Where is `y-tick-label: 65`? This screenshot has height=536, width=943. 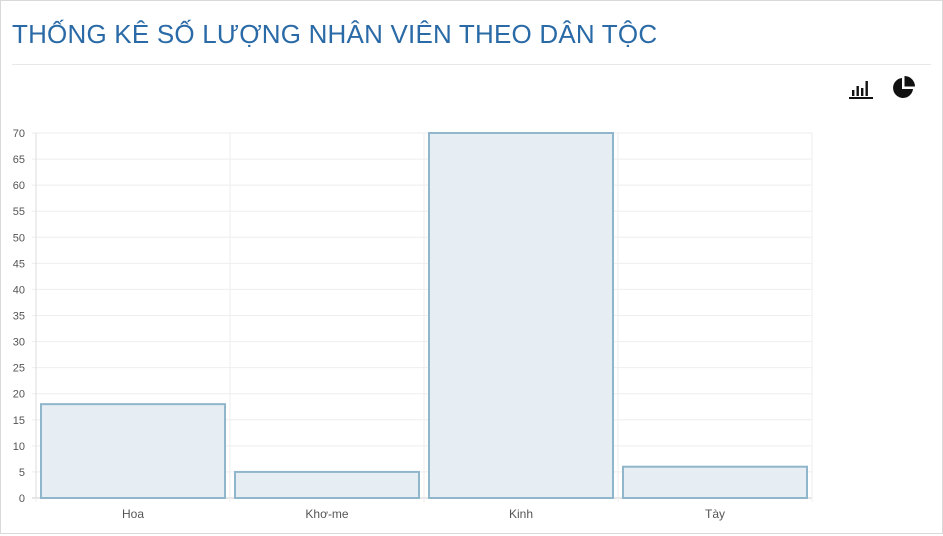
y-tick-label: 65 is located at coordinates (19, 160).